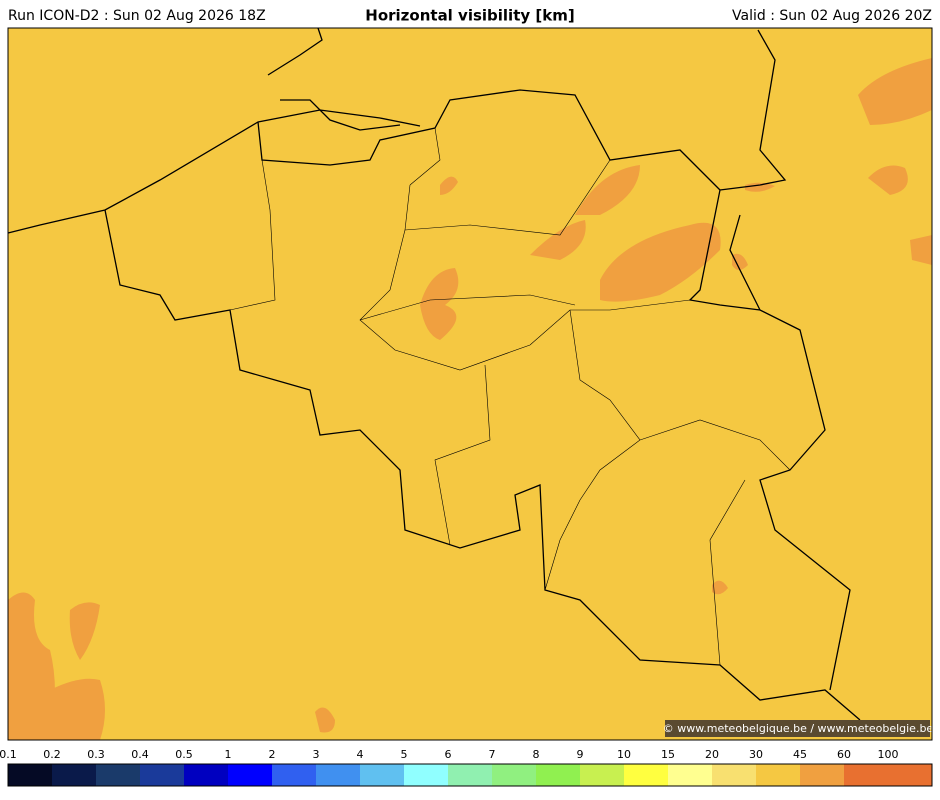 The height and width of the screenshot is (800, 940). Describe the element at coordinates (140, 754) in the screenshot. I see `colorbar-label: 0.4` at that location.